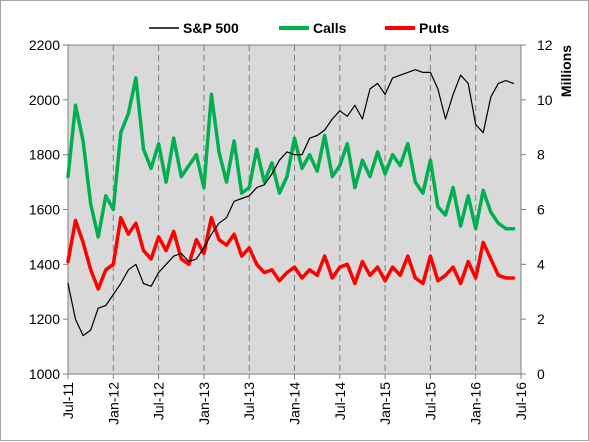 This screenshot has width=589, height=442. Describe the element at coordinates (113, 403) in the screenshot. I see `x-tick-label: Jan-12` at that location.